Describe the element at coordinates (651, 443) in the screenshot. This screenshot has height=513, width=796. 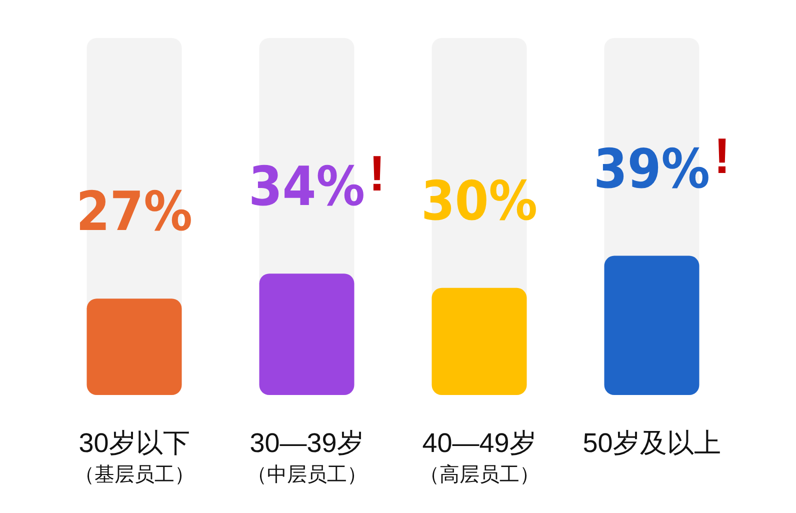
I see `x-tick-label: 50岁及以上` at that location.